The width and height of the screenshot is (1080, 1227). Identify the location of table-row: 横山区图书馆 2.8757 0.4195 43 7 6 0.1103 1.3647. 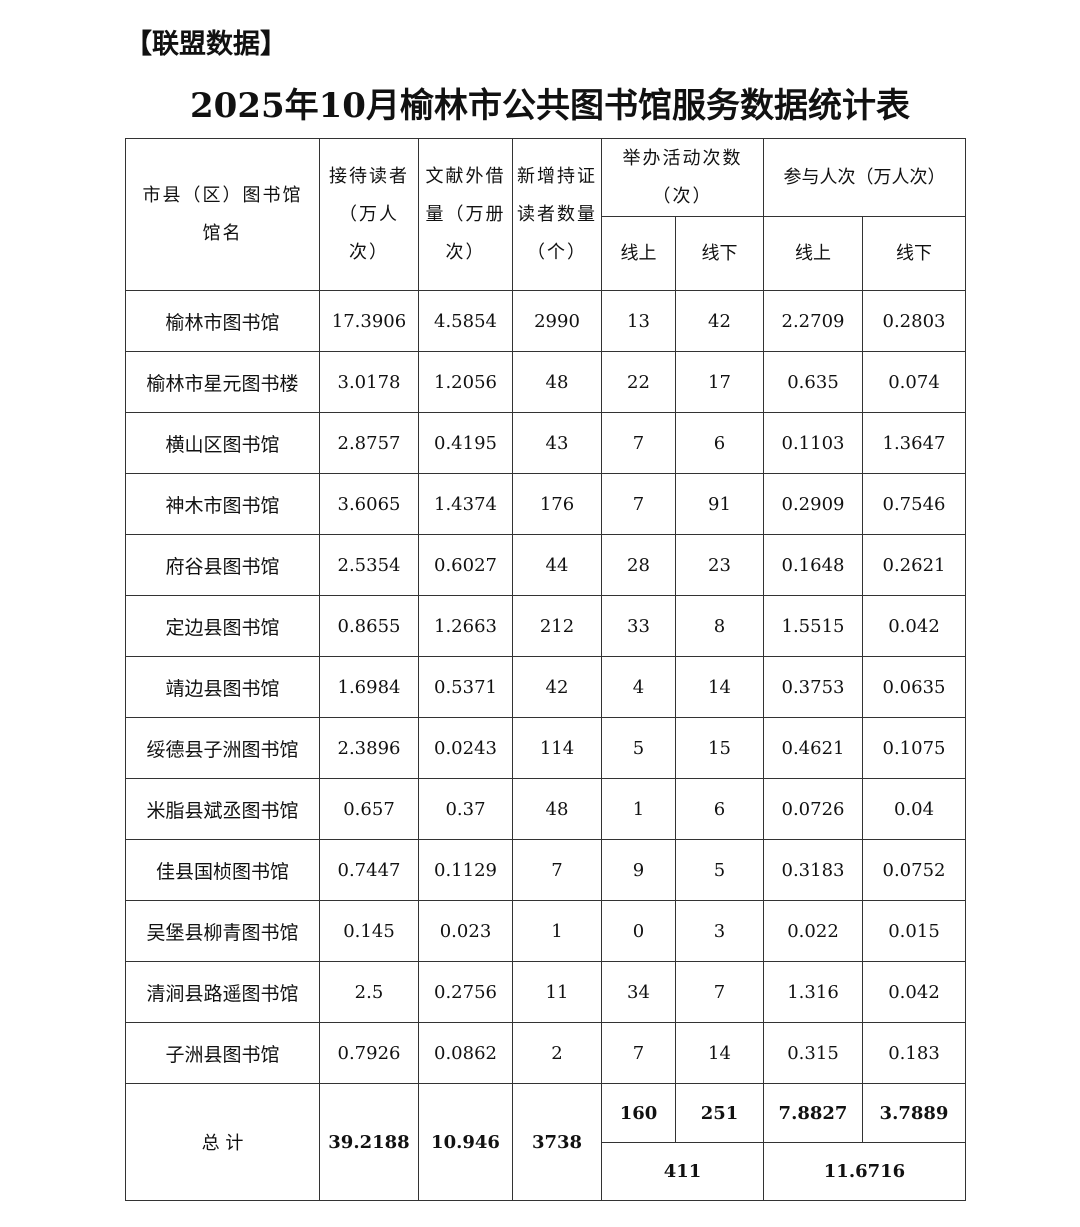
(545, 443).